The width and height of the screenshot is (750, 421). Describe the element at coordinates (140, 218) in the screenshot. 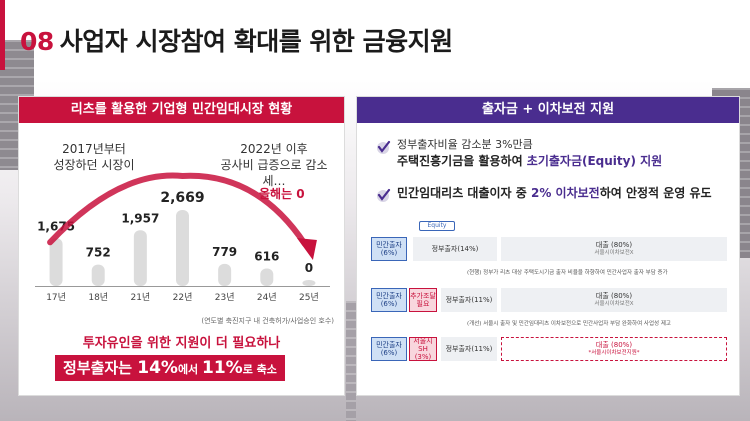

I see `chart-value-label: 1,957` at that location.